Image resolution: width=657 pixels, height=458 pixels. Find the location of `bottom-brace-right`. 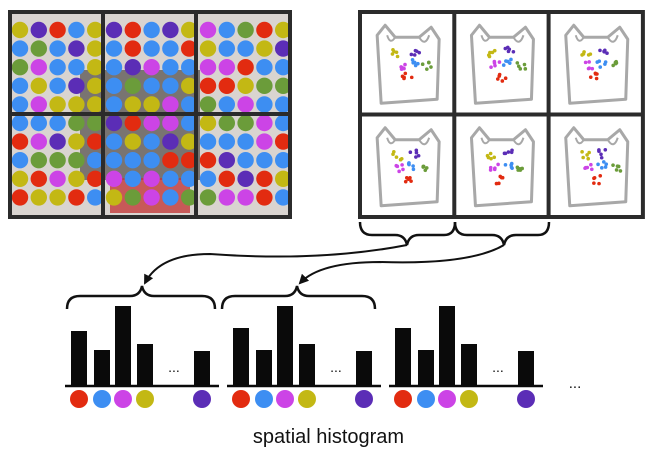

bottom-brace-right is located at coordinates (502, 233).